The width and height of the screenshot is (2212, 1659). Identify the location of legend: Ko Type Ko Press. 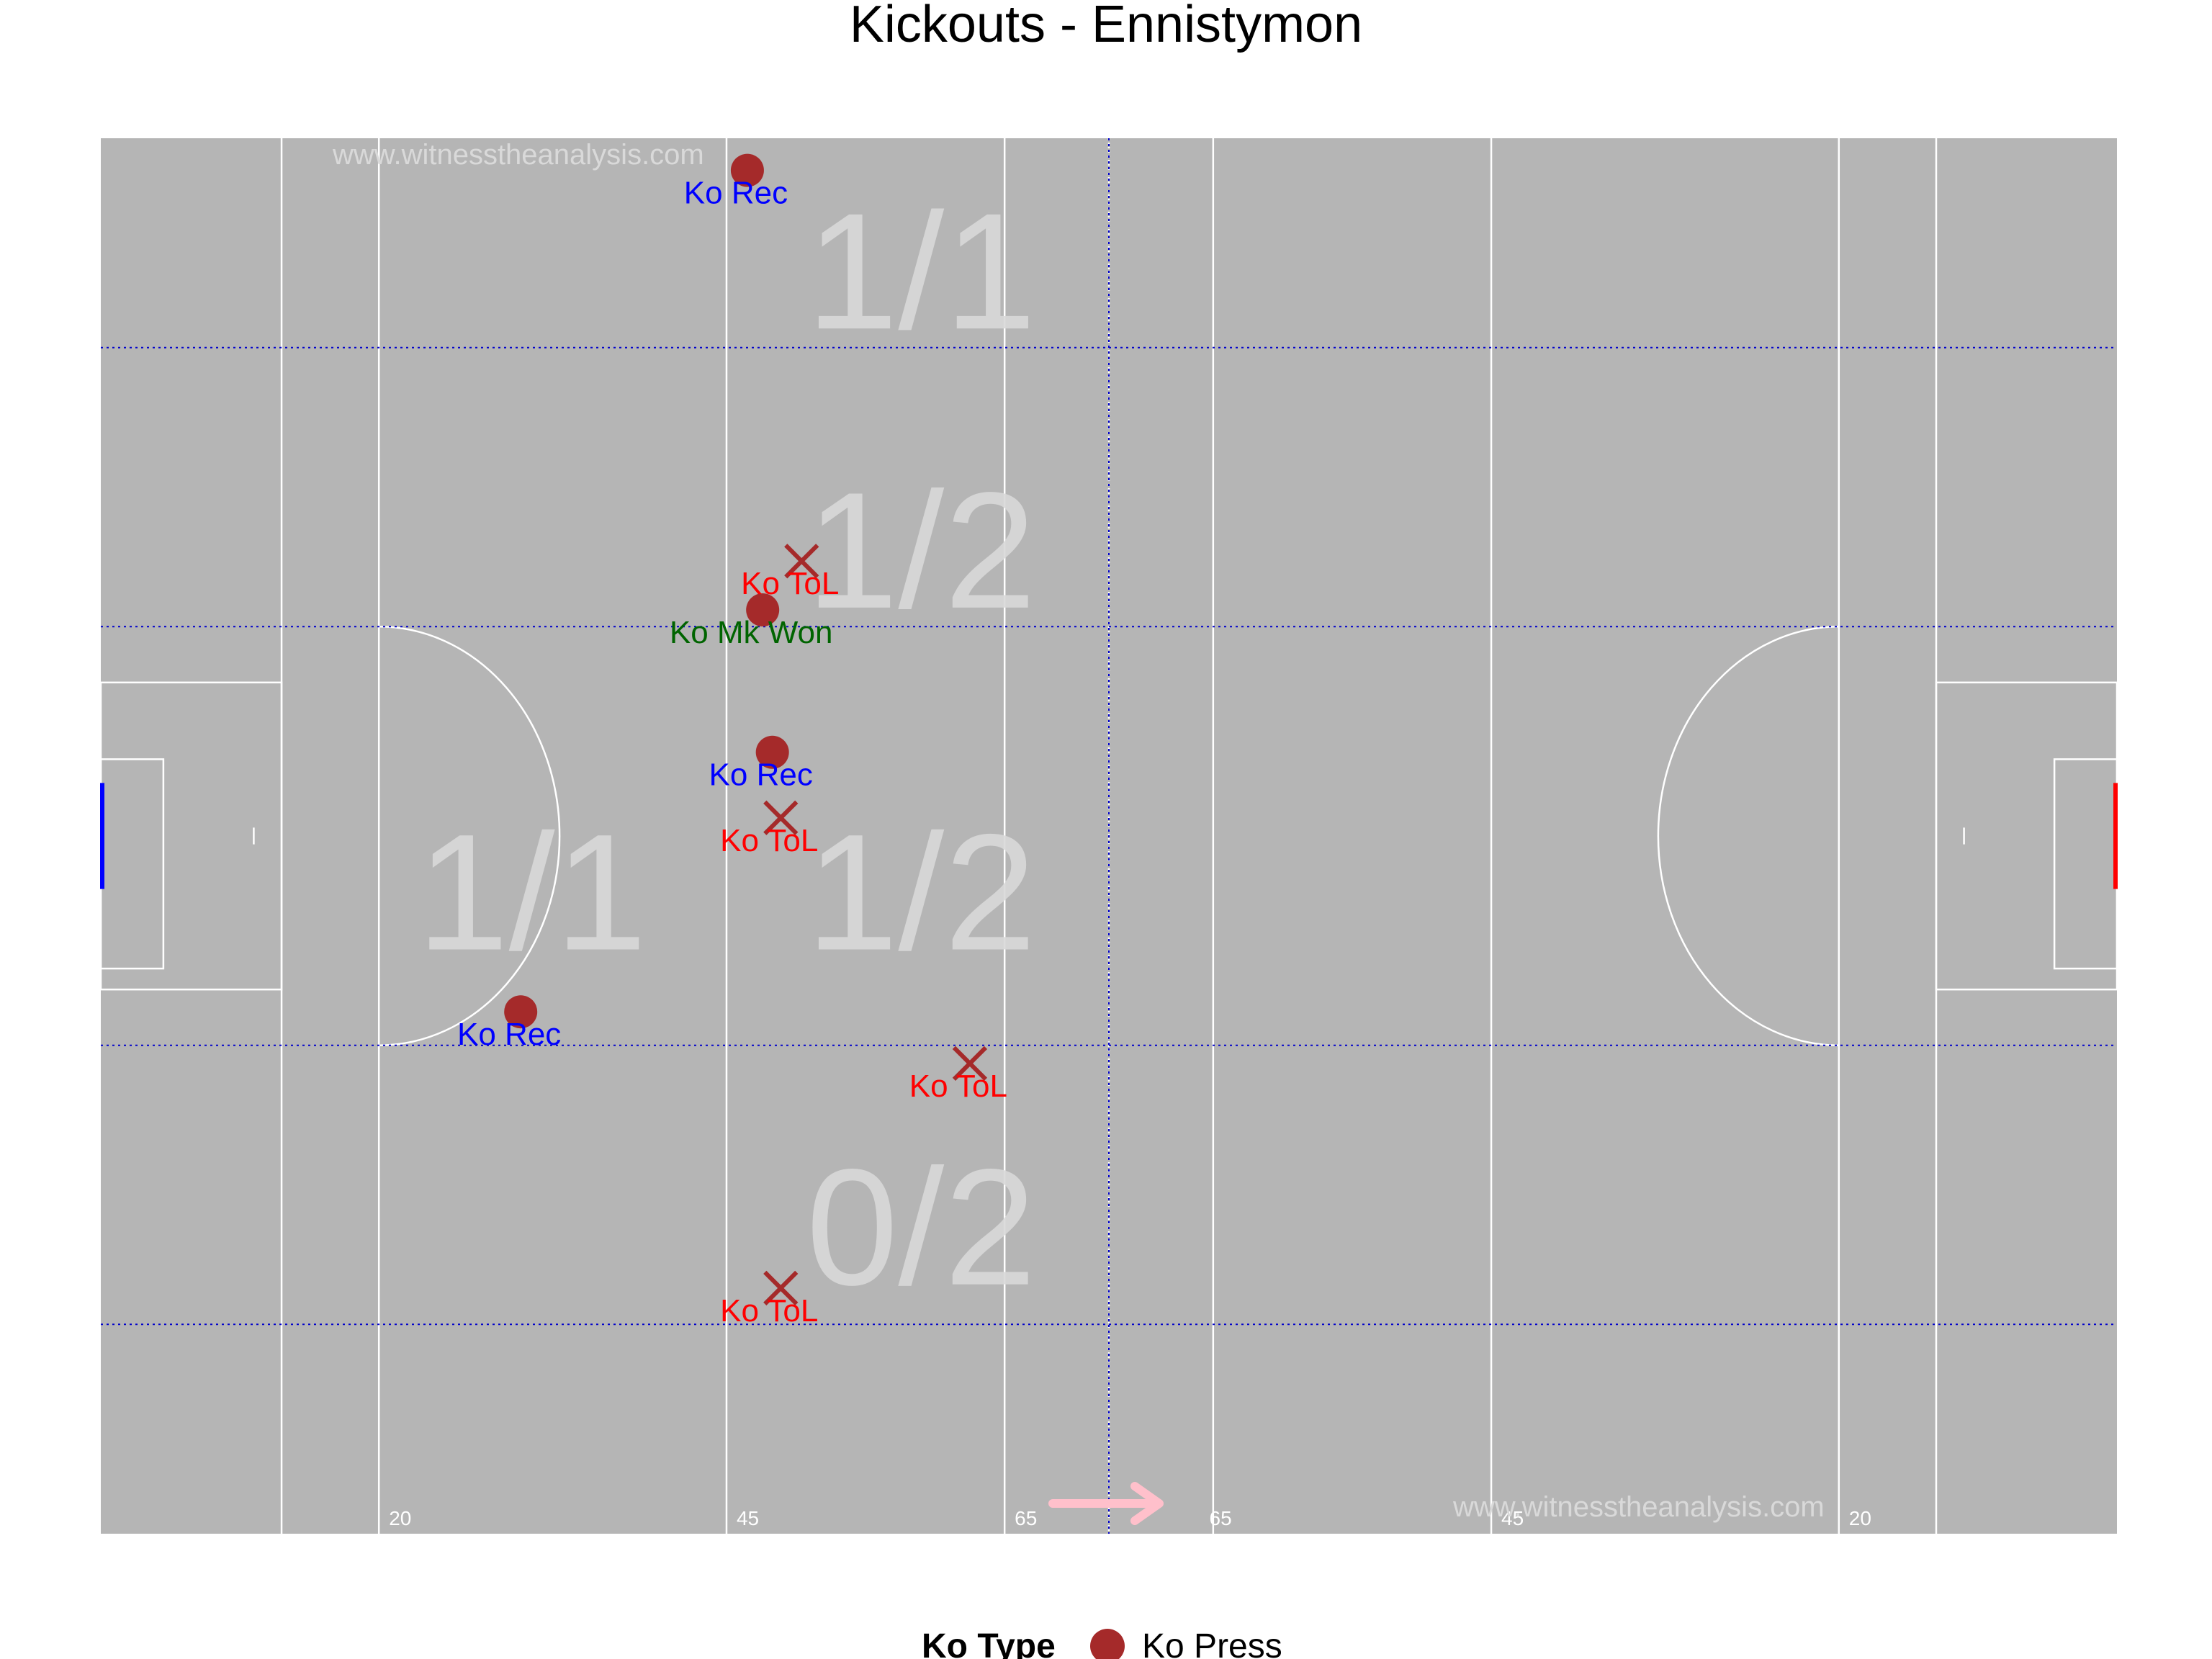
(1102, 1643).